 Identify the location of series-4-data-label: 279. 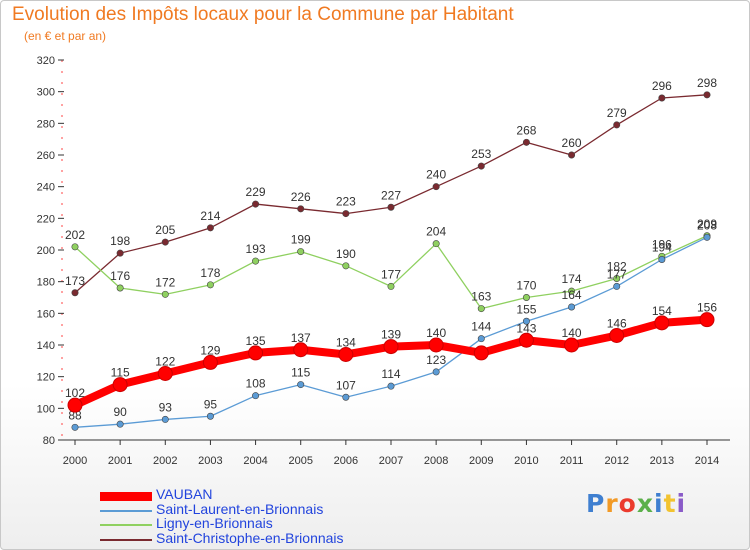
(617, 113).